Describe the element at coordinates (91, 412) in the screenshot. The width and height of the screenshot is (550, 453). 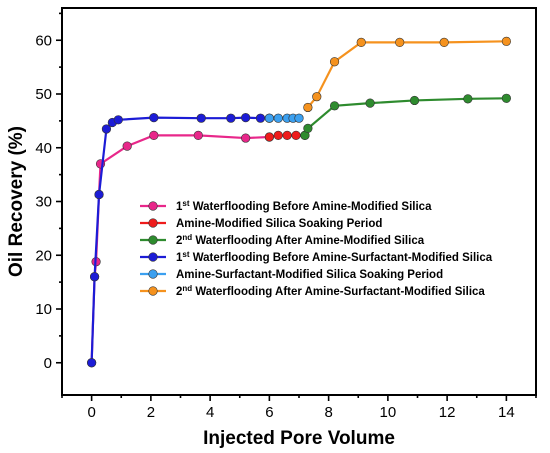
I see `x-tick-label: 0` at that location.